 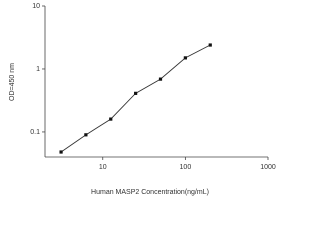 What do you see at coordinates (35, 132) in the screenshot?
I see `y-tick-label: 0.1` at bounding box center [35, 132].